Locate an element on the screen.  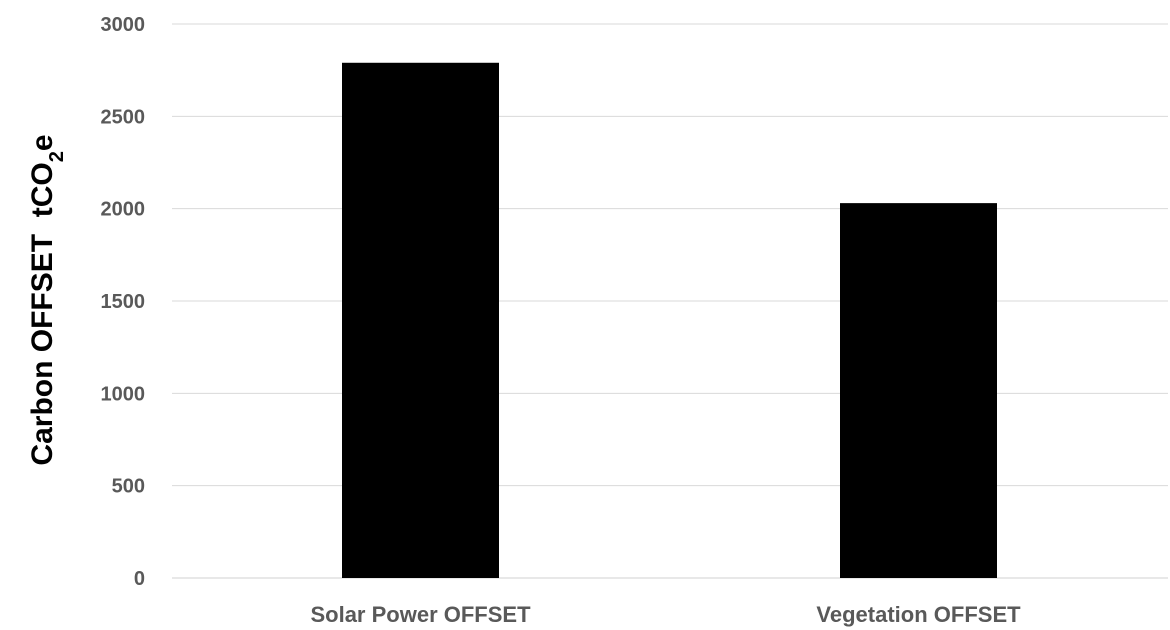
y-tick-label: 0 is located at coordinates (139, 579).